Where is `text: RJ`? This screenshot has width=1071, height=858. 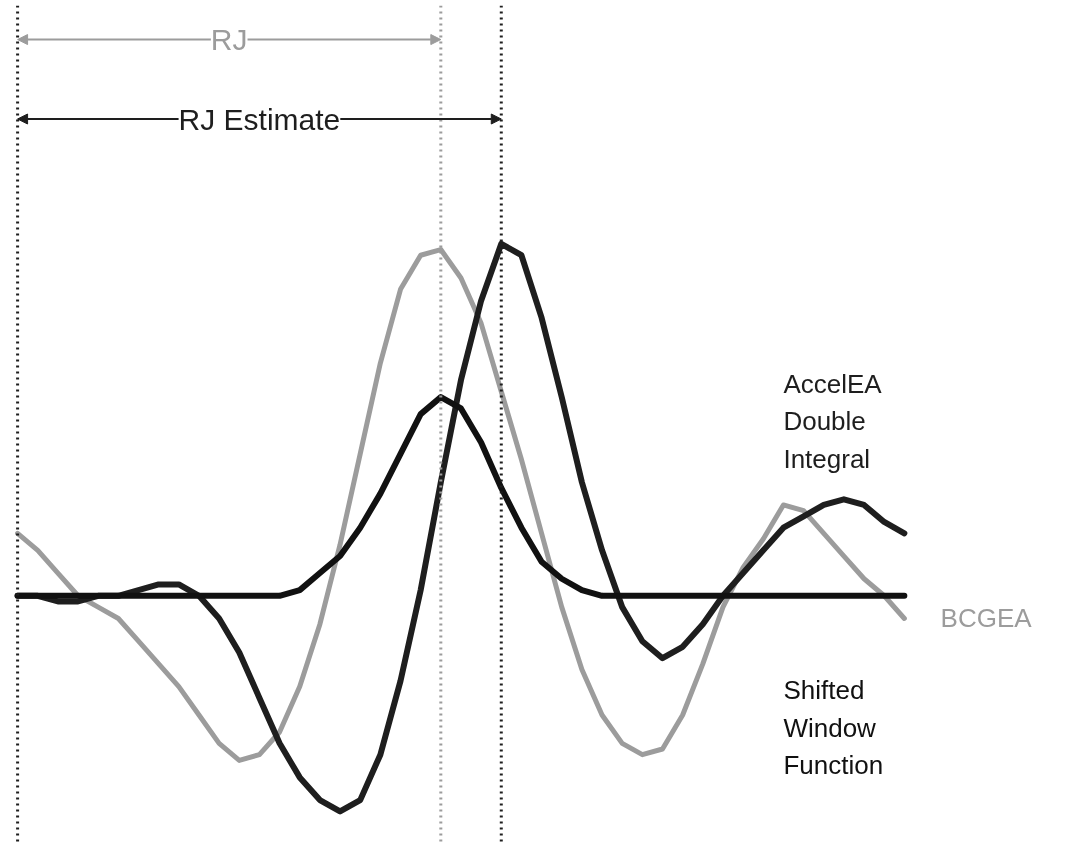
text: RJ is located at coordinates (229, 40).